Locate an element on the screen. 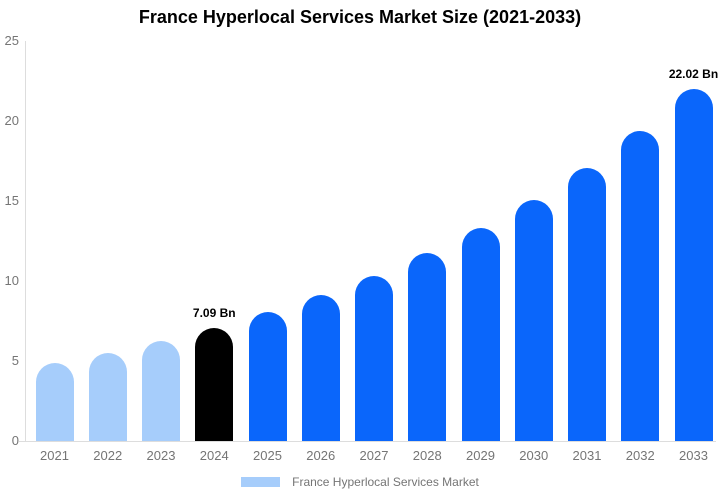  x-tick-label-2022: 2022 is located at coordinates (108, 455).